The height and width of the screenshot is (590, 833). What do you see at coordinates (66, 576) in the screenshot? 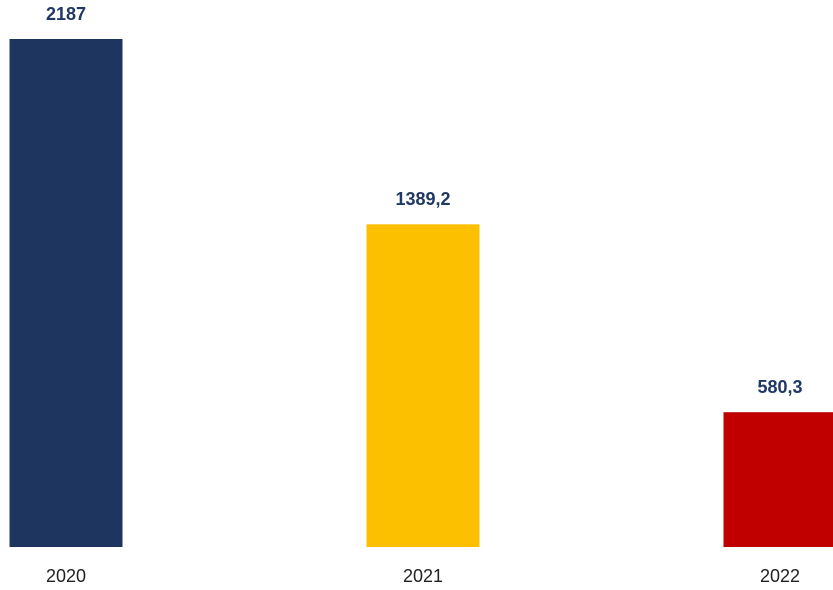
I see `x-tick-label: 2020` at bounding box center [66, 576].